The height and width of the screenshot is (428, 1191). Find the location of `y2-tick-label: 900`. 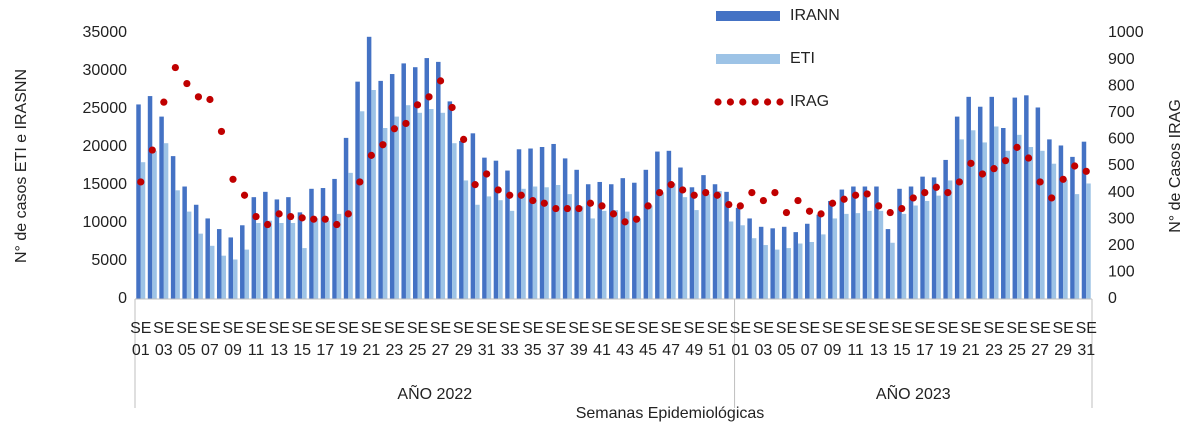

y2-tick-label: 900 is located at coordinates (1121, 59).